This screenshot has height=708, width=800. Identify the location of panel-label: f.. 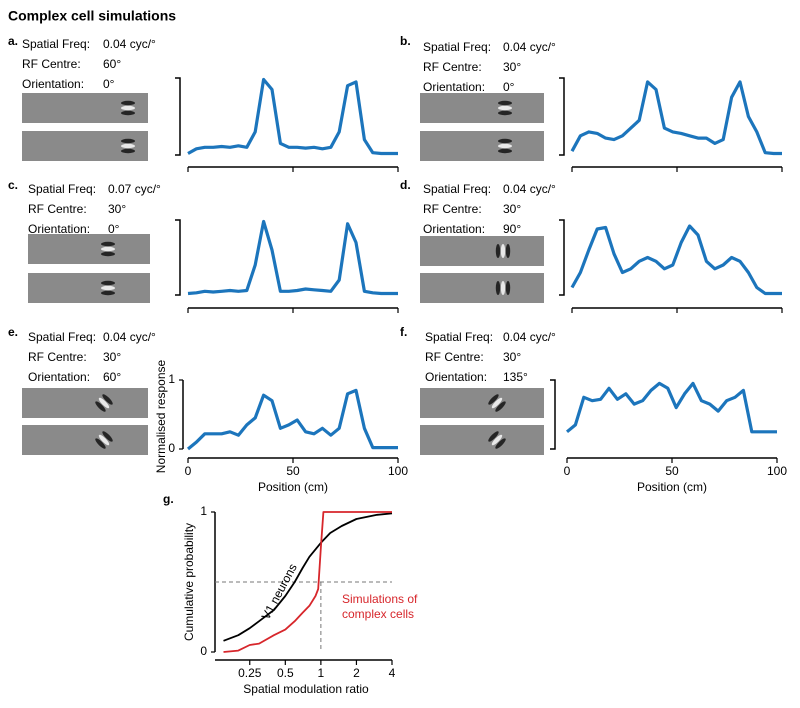
(403, 332).